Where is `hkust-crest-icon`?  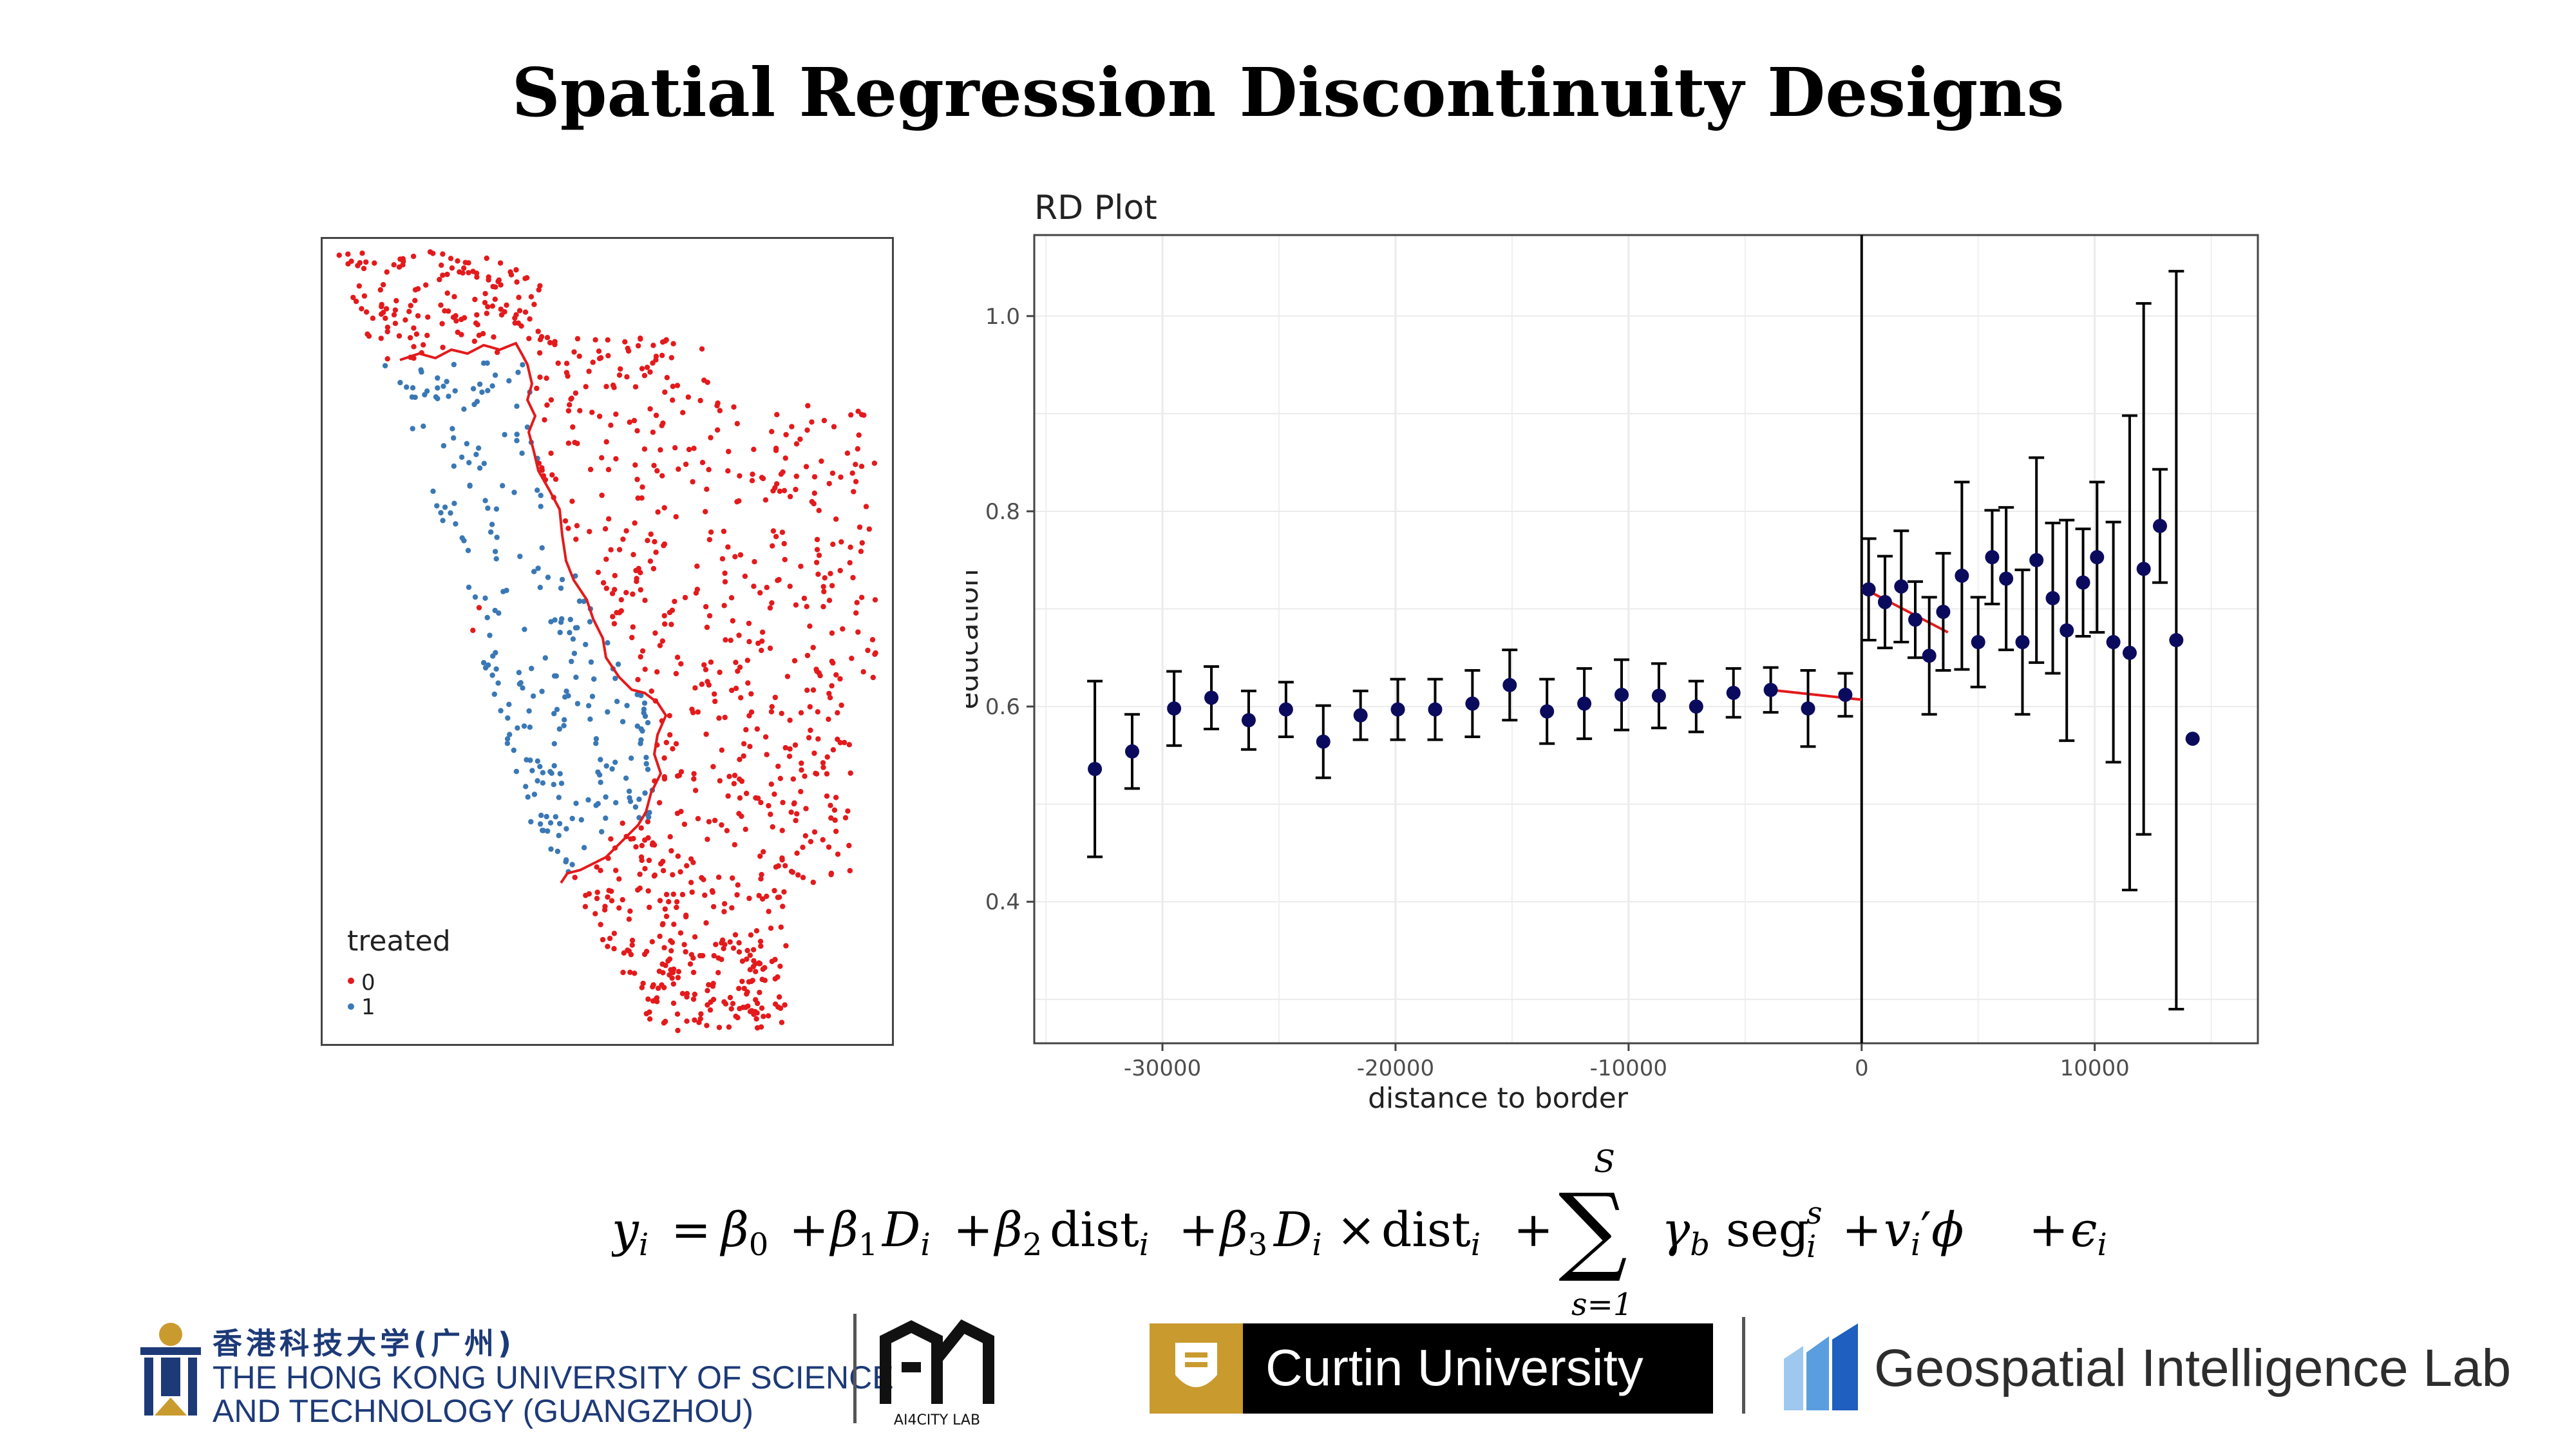 hkust-crest-icon is located at coordinates (170, 1370).